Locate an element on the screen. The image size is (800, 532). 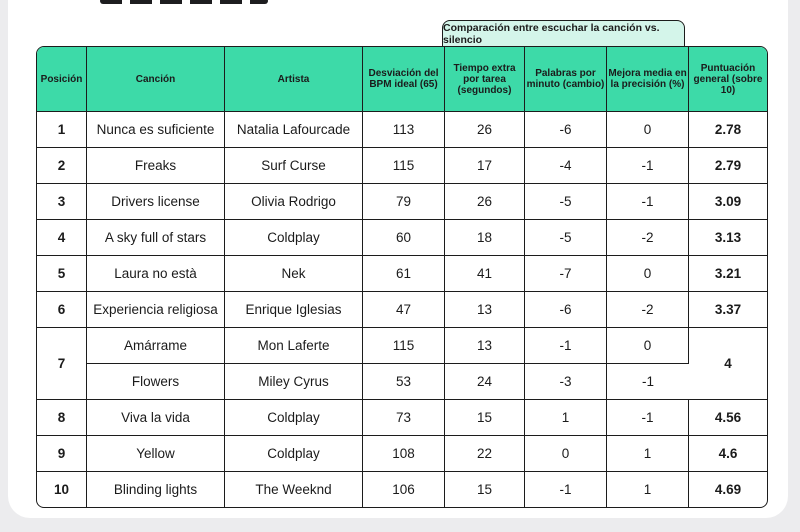
column-header-accuracy: Mejora media en la precisión (%) is located at coordinates (648, 79).